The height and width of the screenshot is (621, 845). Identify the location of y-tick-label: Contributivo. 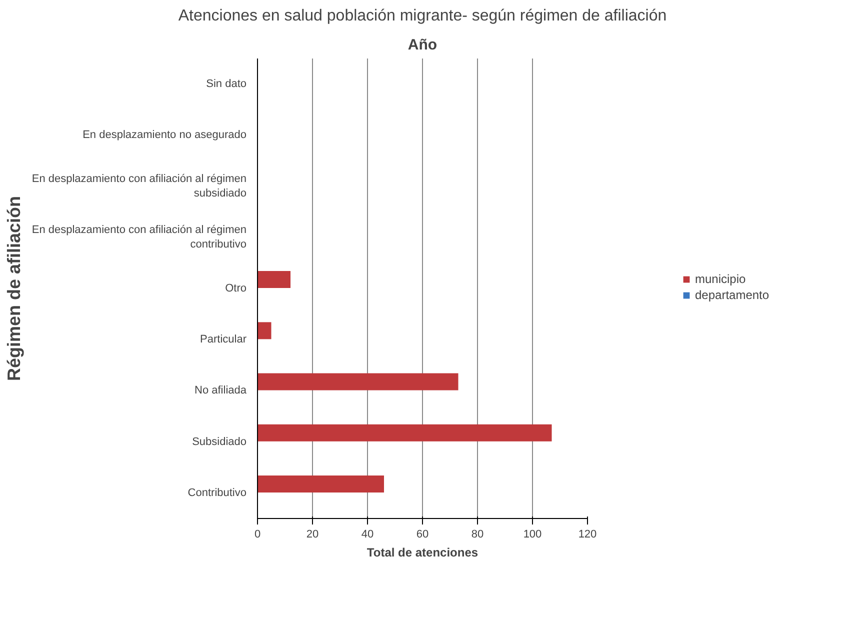
(217, 492).